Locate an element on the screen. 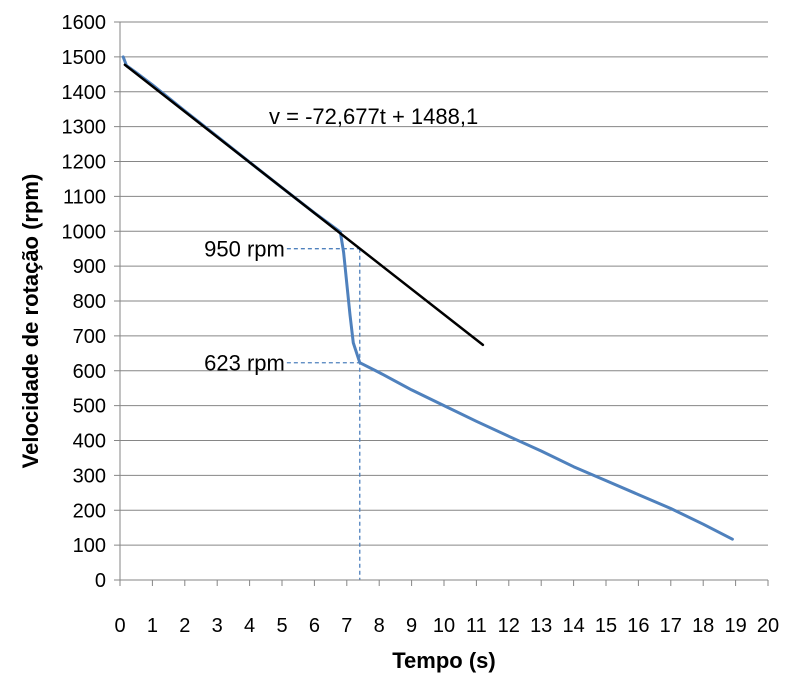 Image resolution: width=791 pixels, height=679 pixels. y-axis-title: Velocidade de rotação (rpm) is located at coordinates (30, 321).